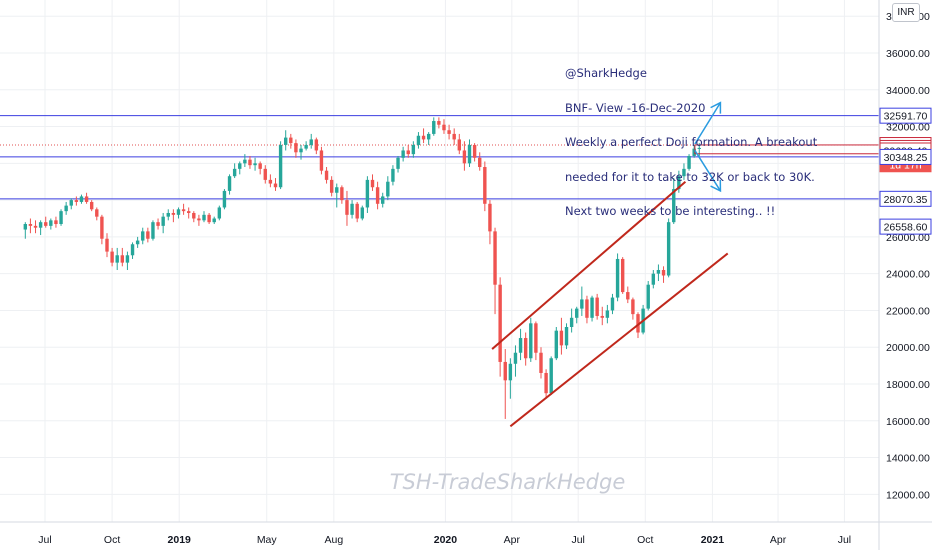  Describe the element at coordinates (908, 348) in the screenshot. I see `y-tick-label: 20000.00` at that location.